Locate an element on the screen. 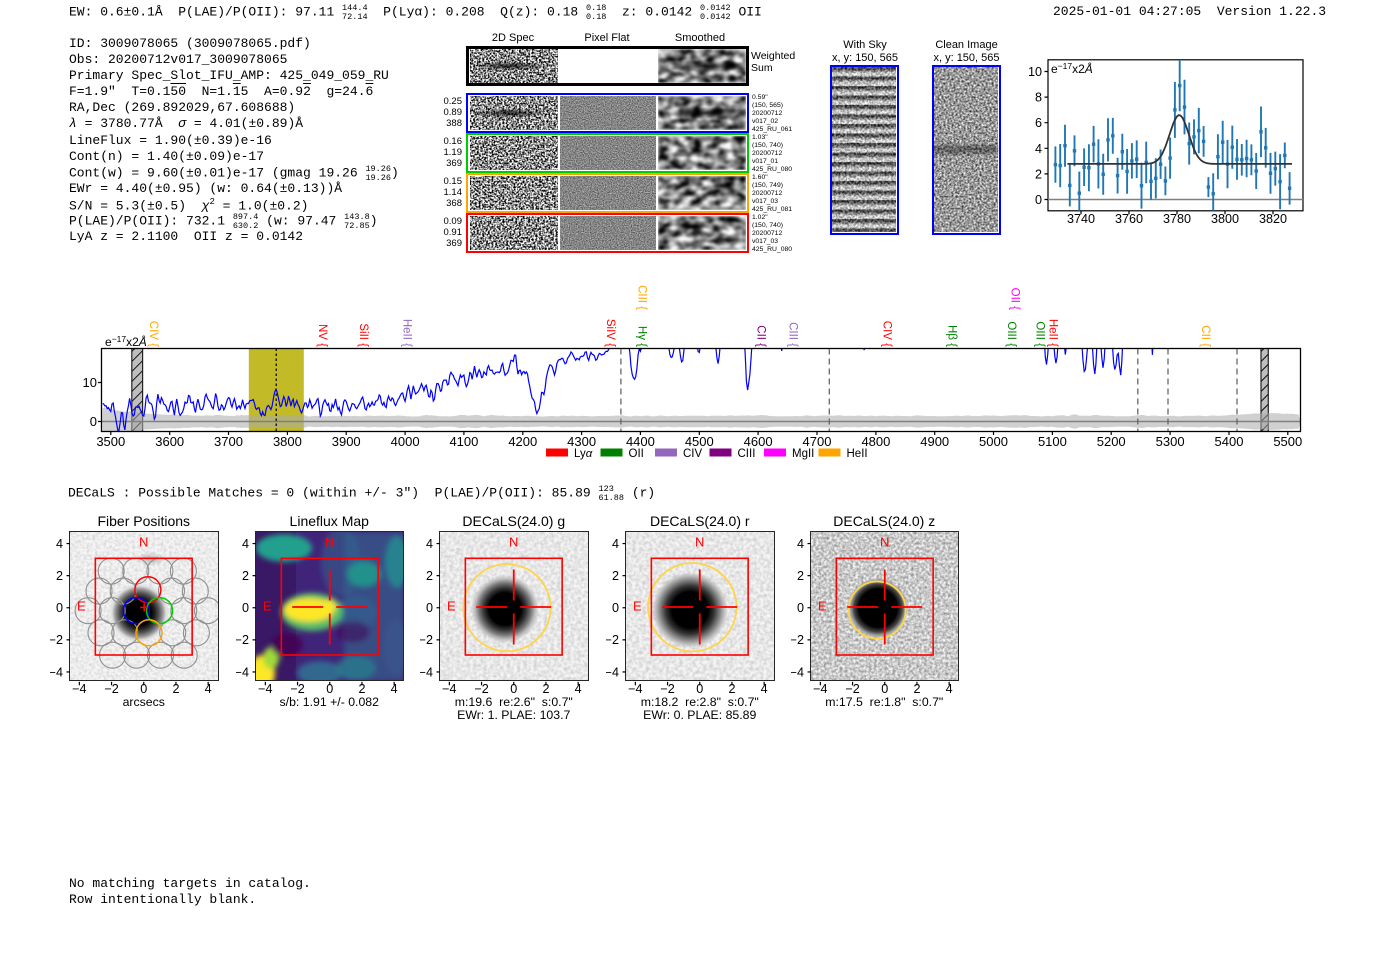 This screenshot has height=953, width=1400. svg-text: 4600 is located at coordinates (758, 441).